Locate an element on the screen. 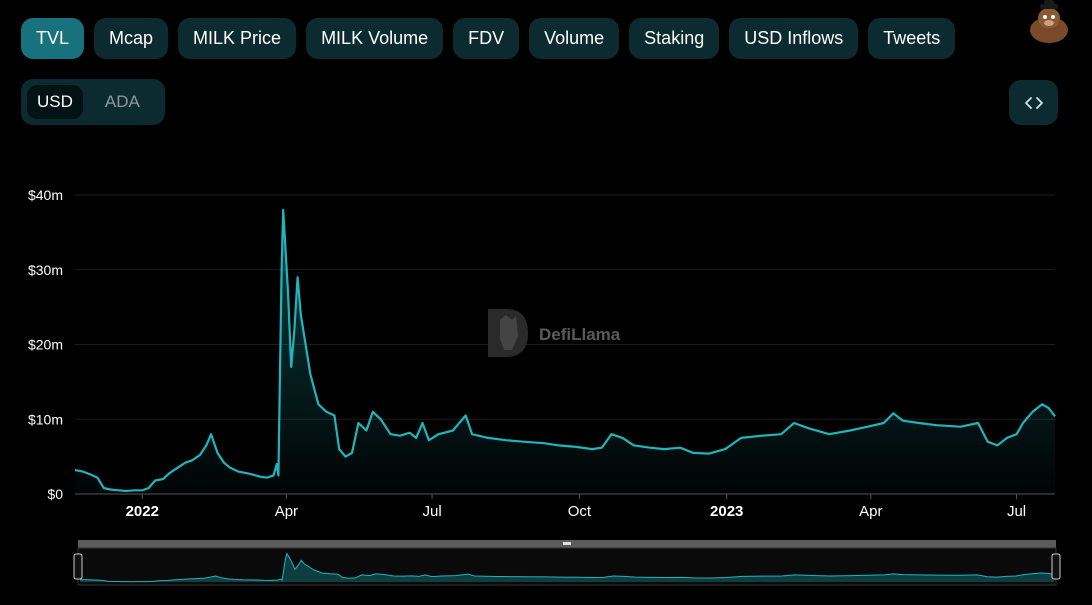 Image resolution: width=1092 pixels, height=605 pixels. currency-option-usd: USD is located at coordinates (55, 102).